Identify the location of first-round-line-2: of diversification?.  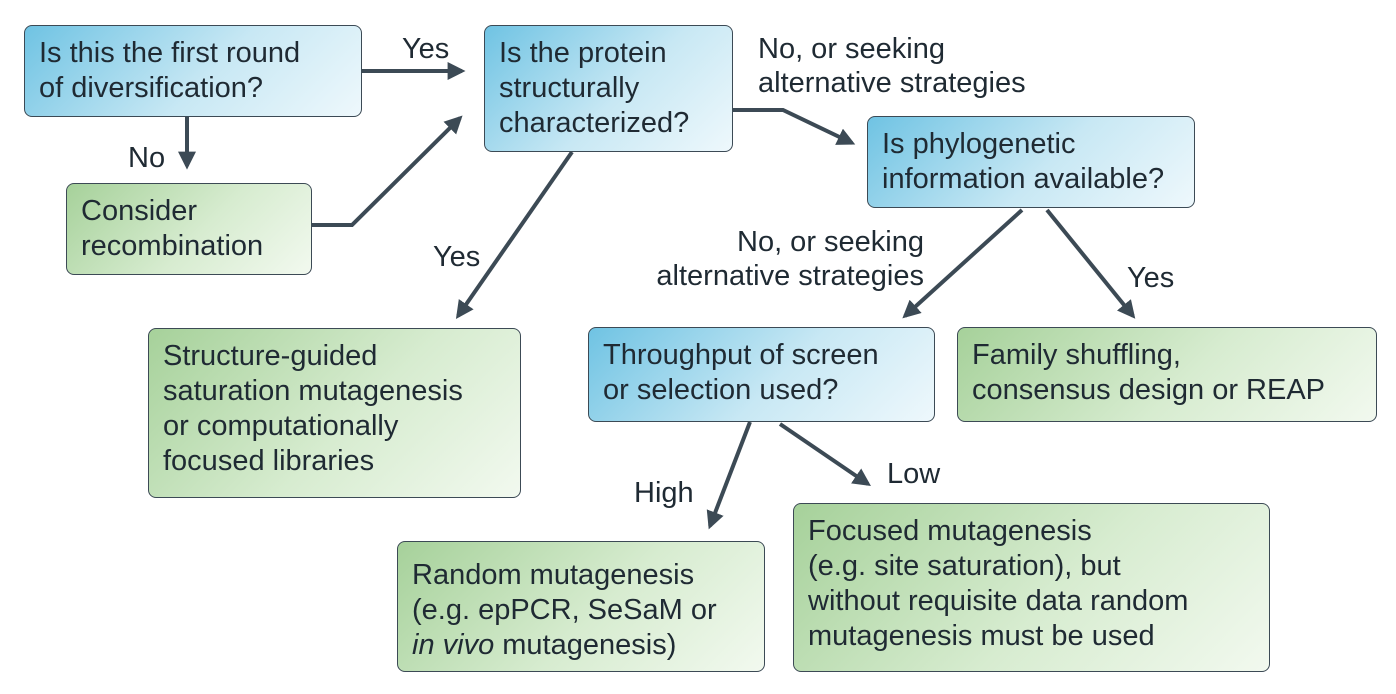
(151, 88).